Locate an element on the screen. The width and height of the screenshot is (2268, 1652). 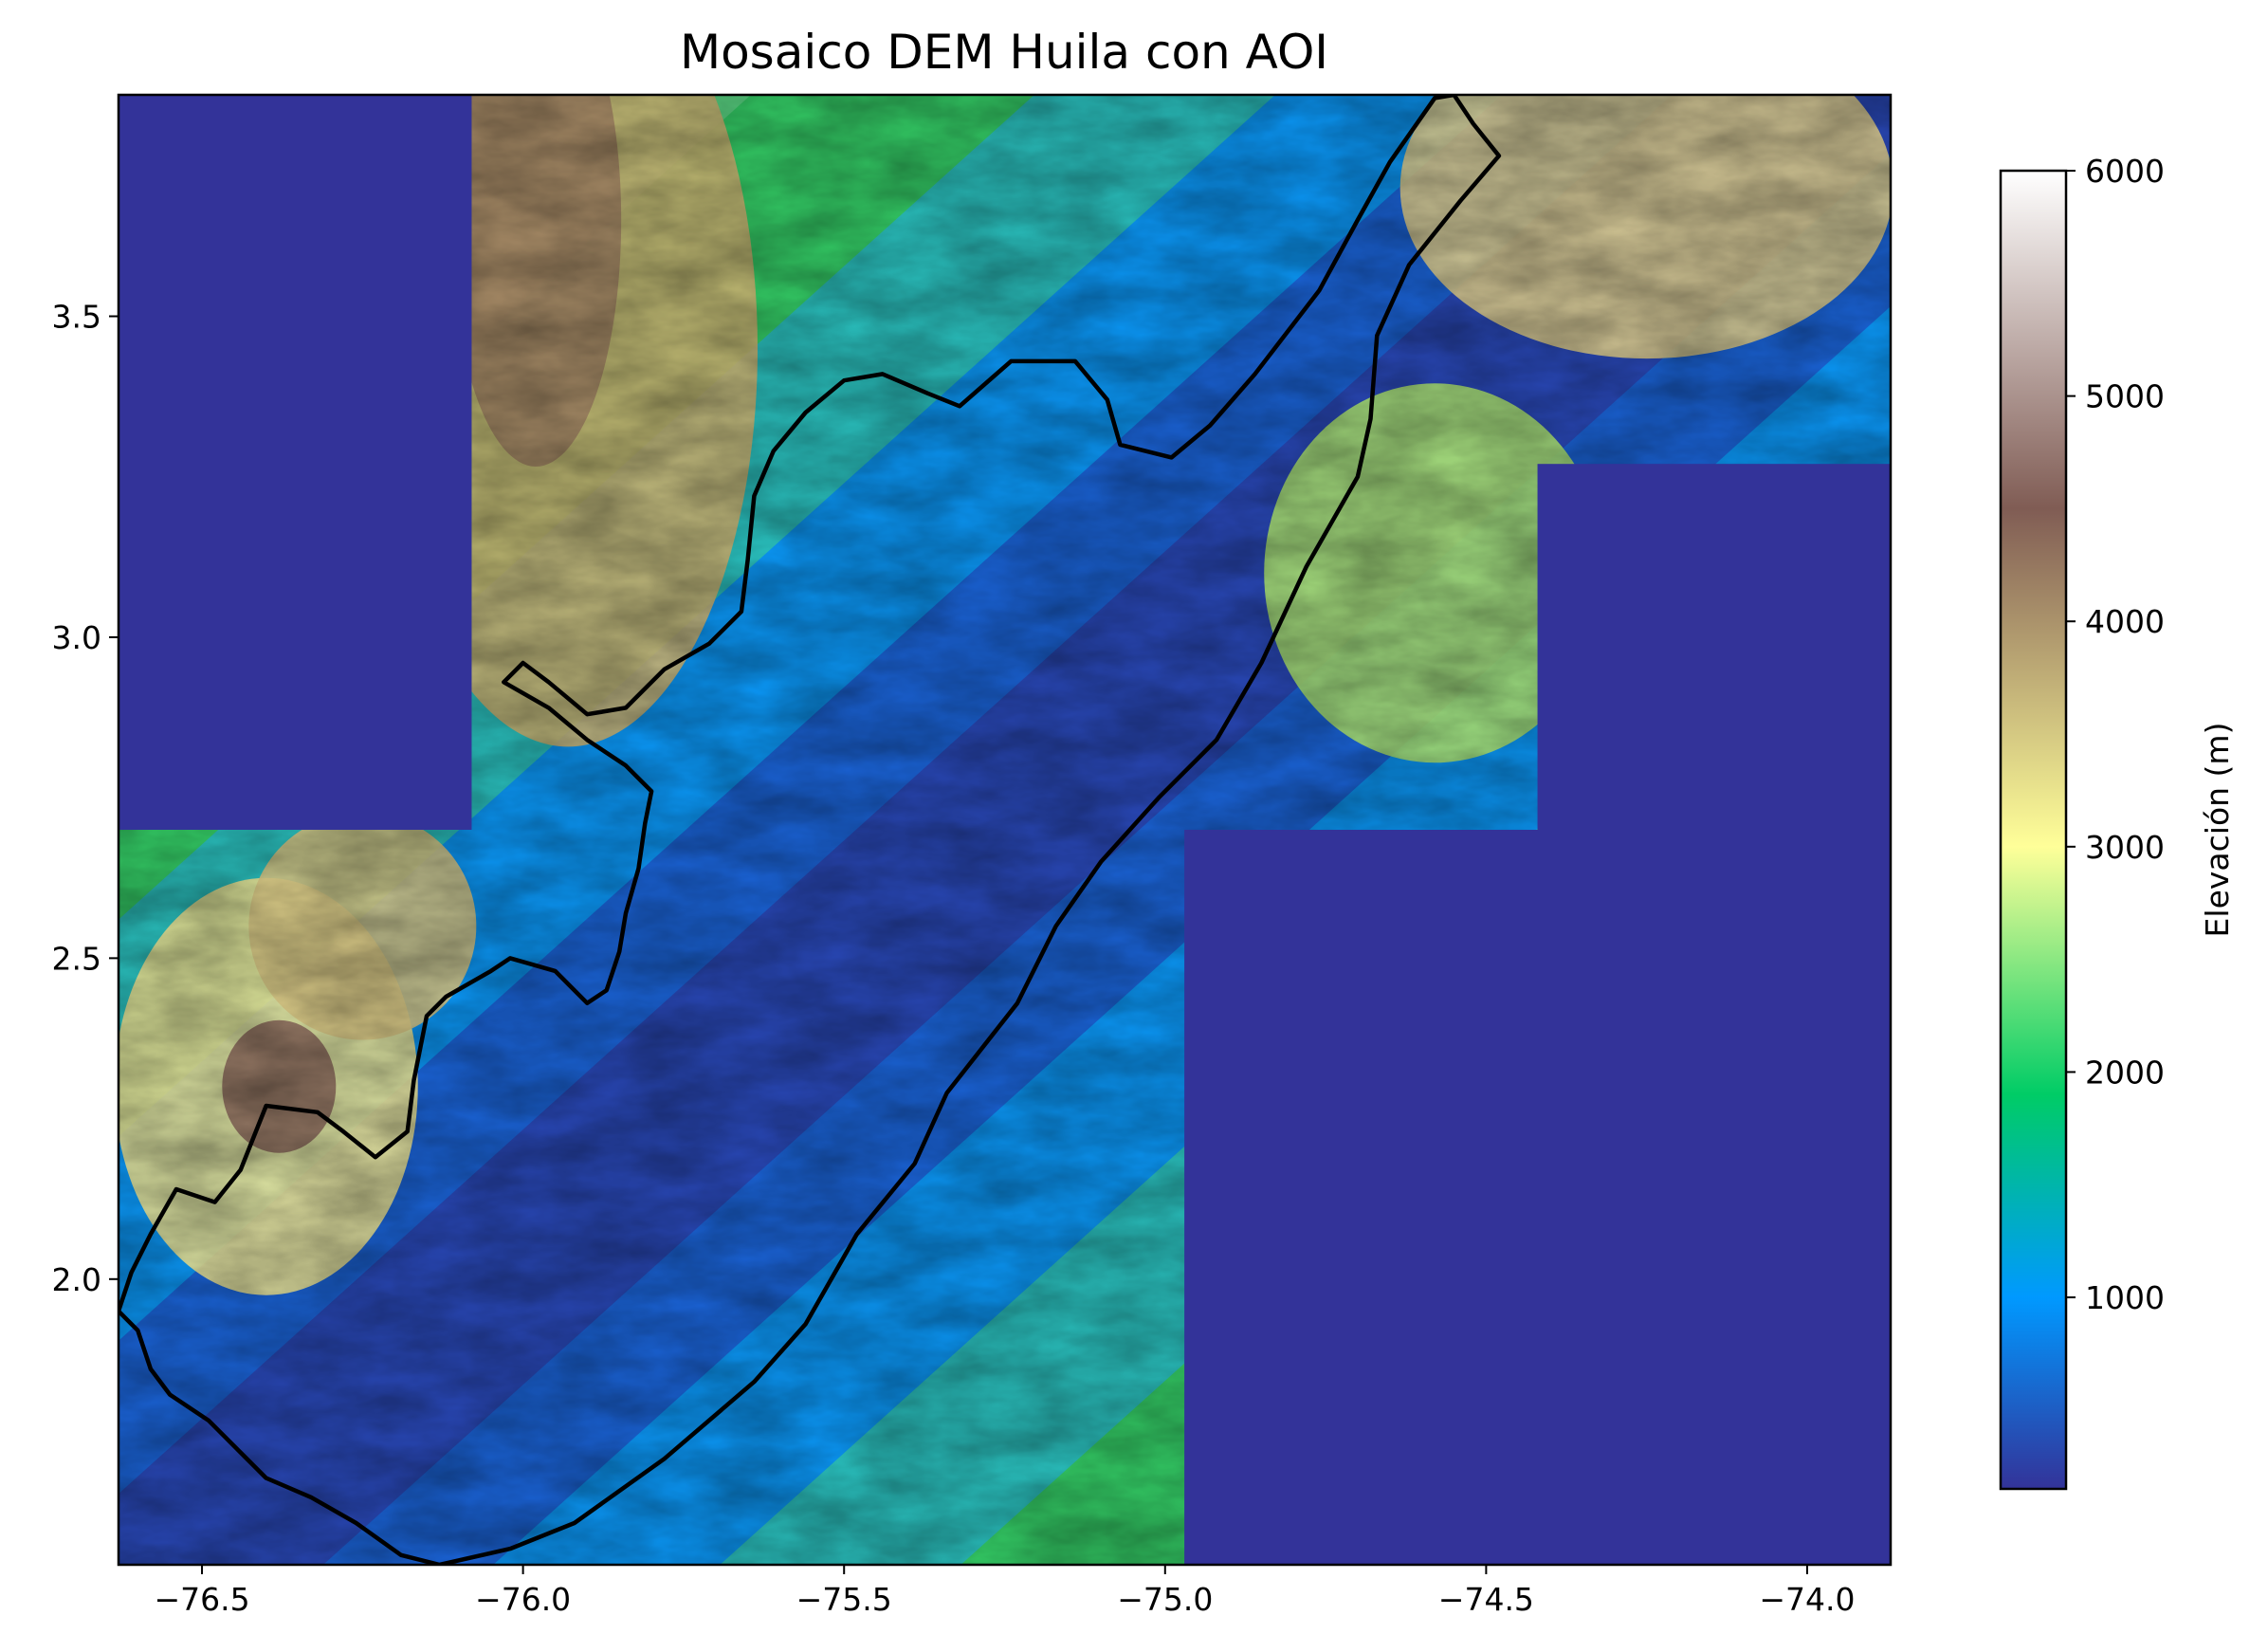
colorbar-tick-label: 1000 is located at coordinates (2125, 1297).